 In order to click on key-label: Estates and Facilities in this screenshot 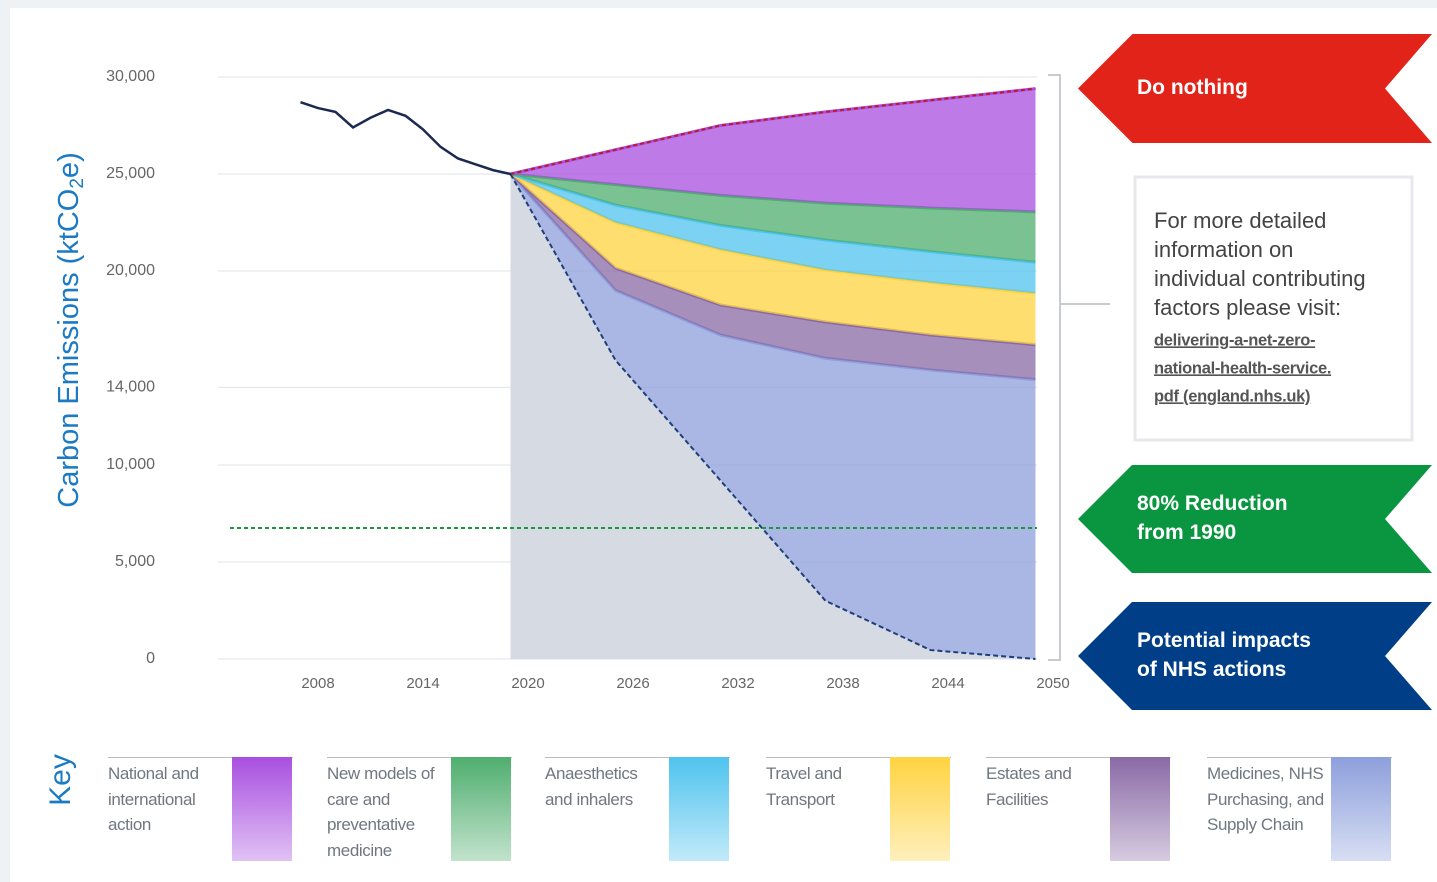, I will do `click(1029, 786)`.